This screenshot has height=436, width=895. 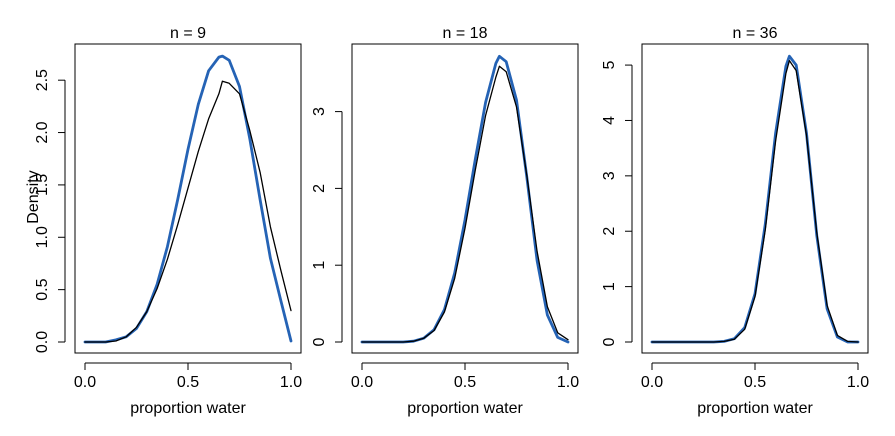 I want to click on y-axis-label: Density, so click(x=33, y=196).